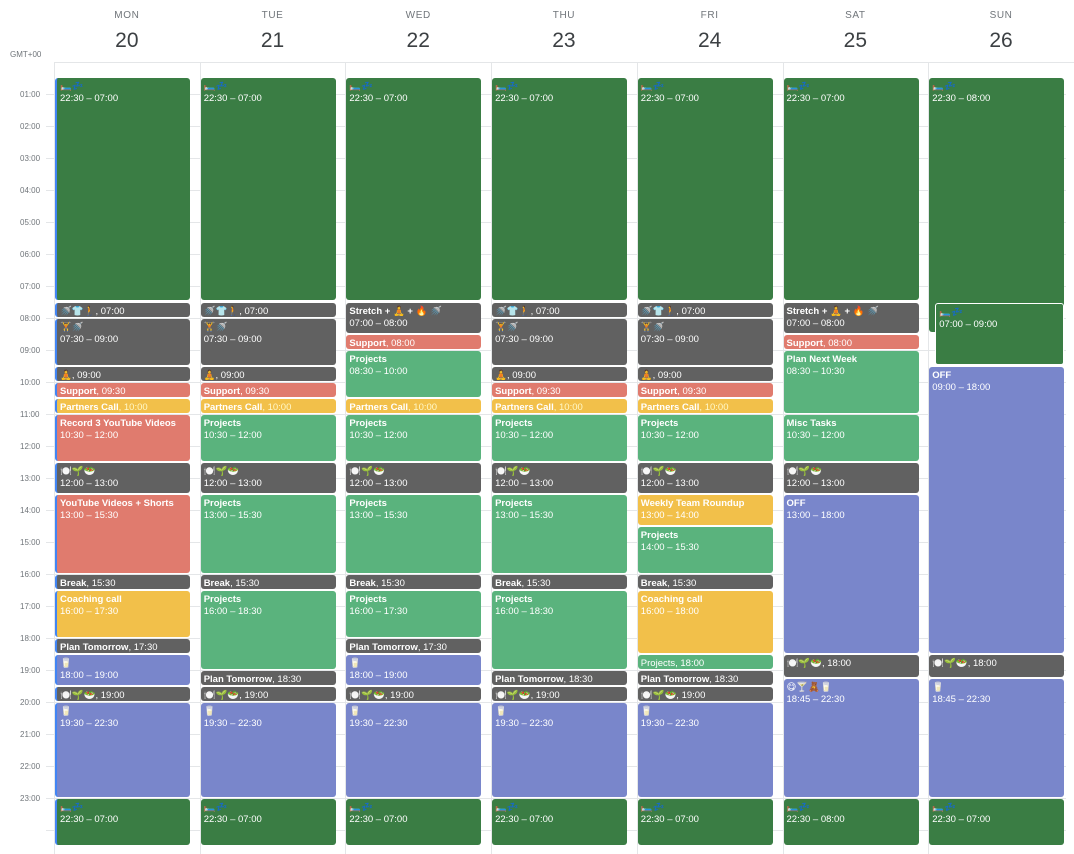  I want to click on calendar-event: Stretch + 🧘 + 🔥 🚿 07:00 – 08:00, so click(414, 318).